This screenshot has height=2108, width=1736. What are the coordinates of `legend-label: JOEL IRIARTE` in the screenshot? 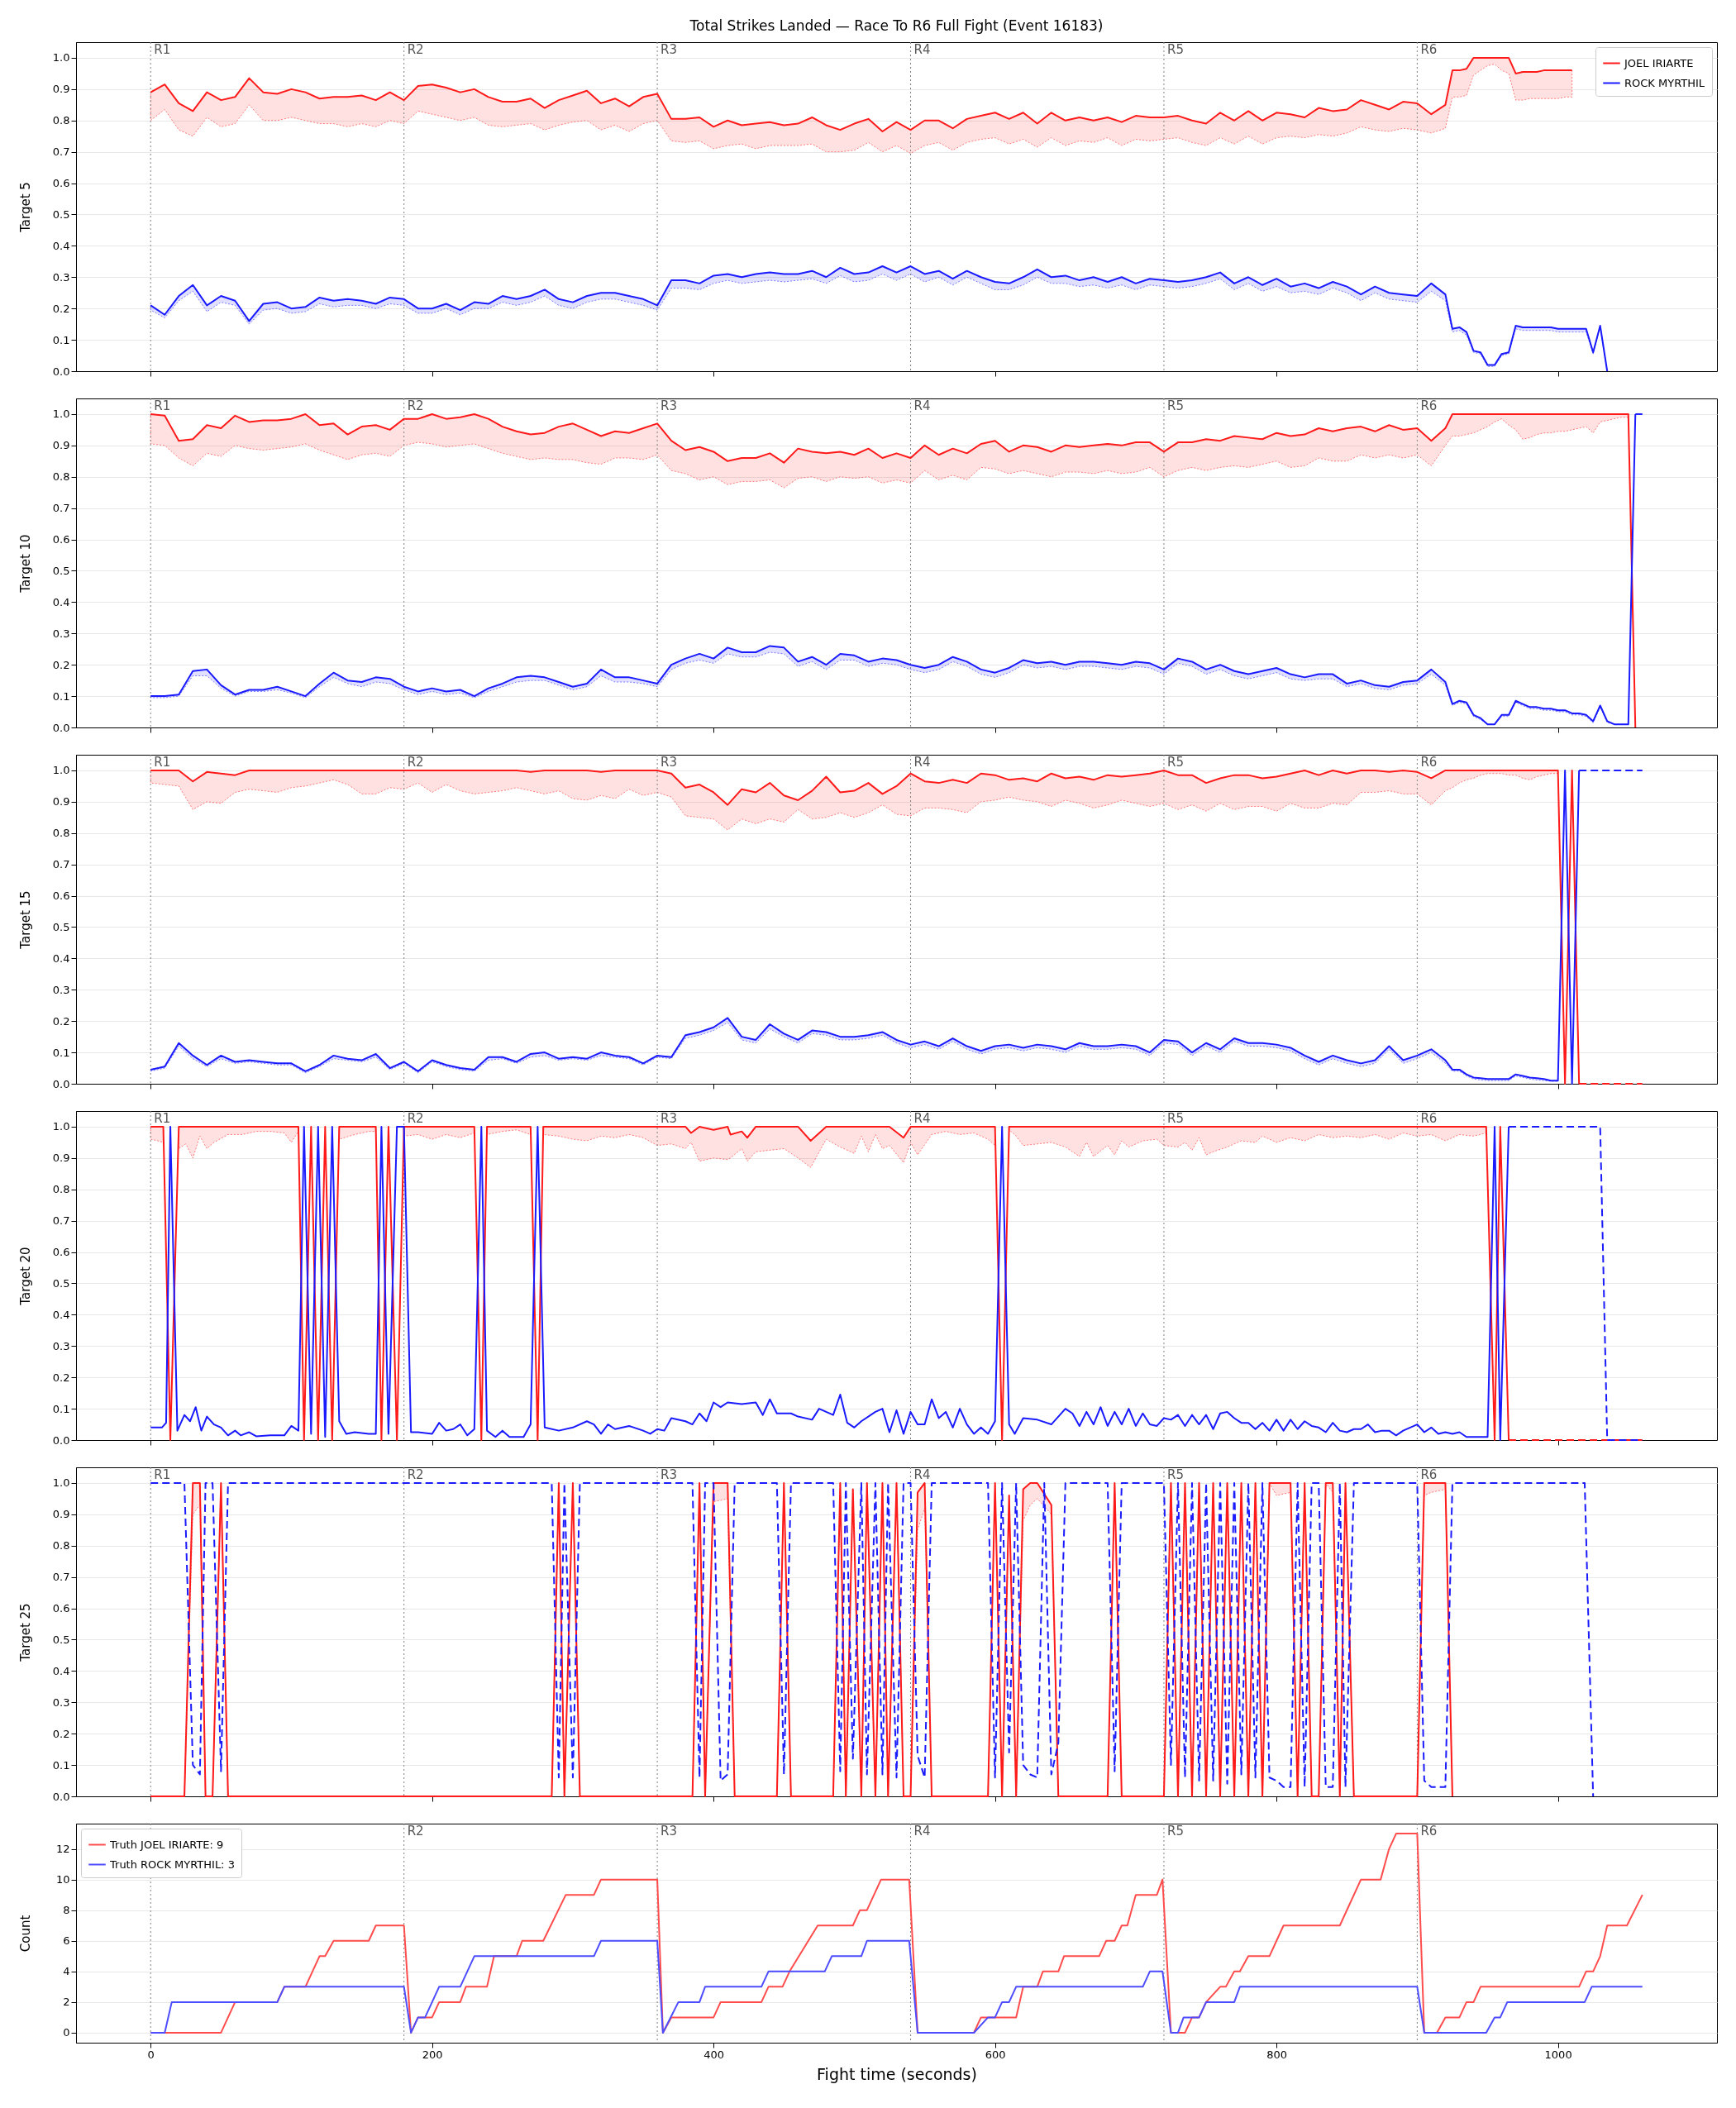 It's located at (1659, 62).